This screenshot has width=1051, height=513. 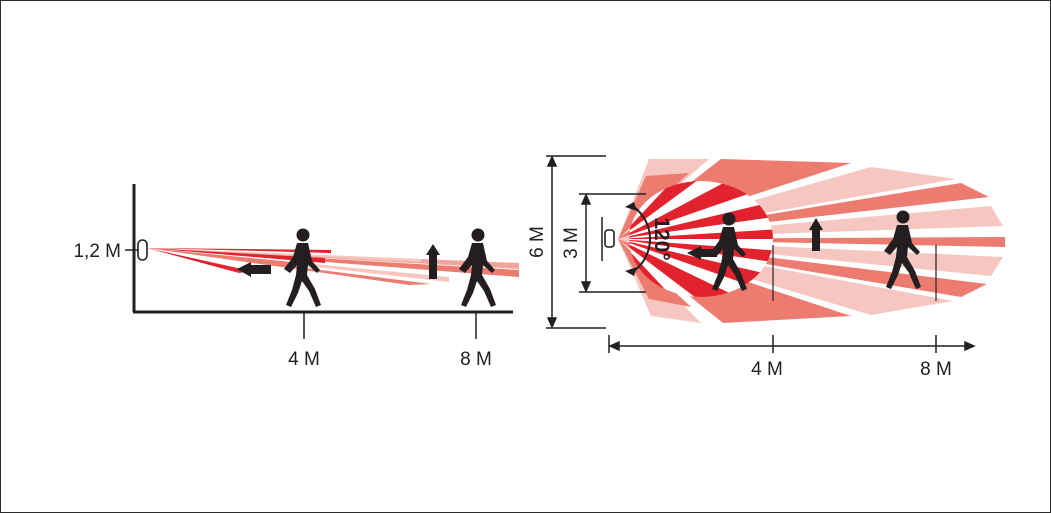 What do you see at coordinates (571, 243) in the screenshot?
I see `width-inner-label: 3 M` at bounding box center [571, 243].